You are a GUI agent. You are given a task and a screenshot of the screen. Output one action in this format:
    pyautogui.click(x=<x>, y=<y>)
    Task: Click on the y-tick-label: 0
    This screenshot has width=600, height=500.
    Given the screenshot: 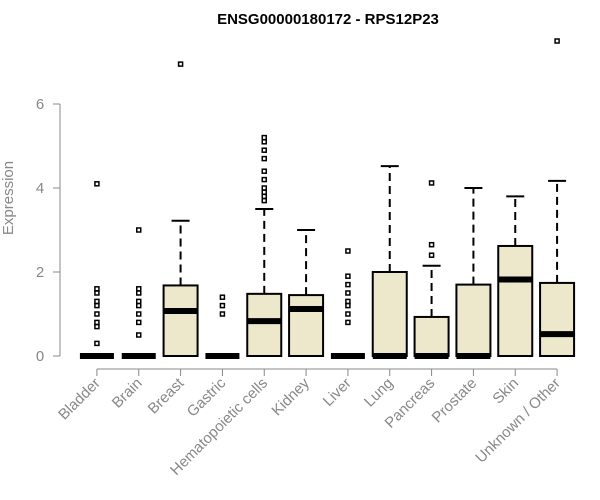 What is the action you would take?
    pyautogui.click(x=40, y=356)
    